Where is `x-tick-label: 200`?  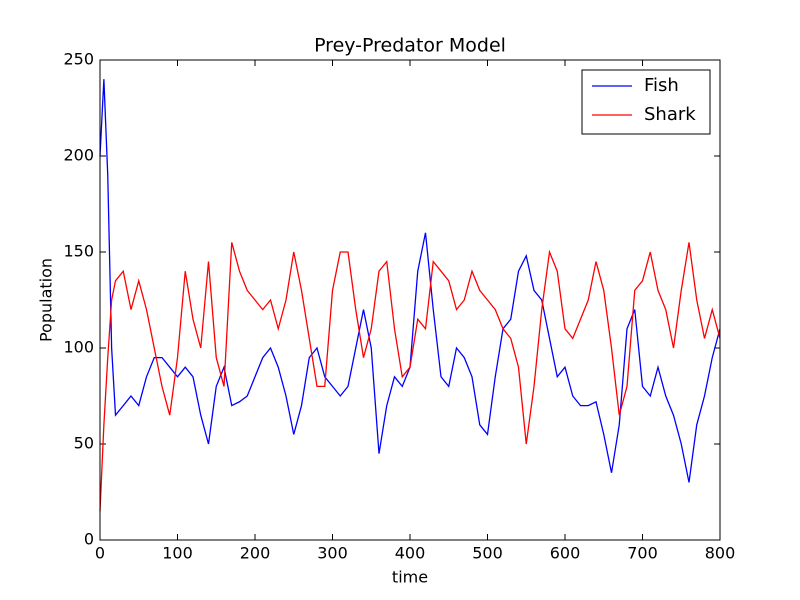
x-tick-label: 200 is located at coordinates (255, 553).